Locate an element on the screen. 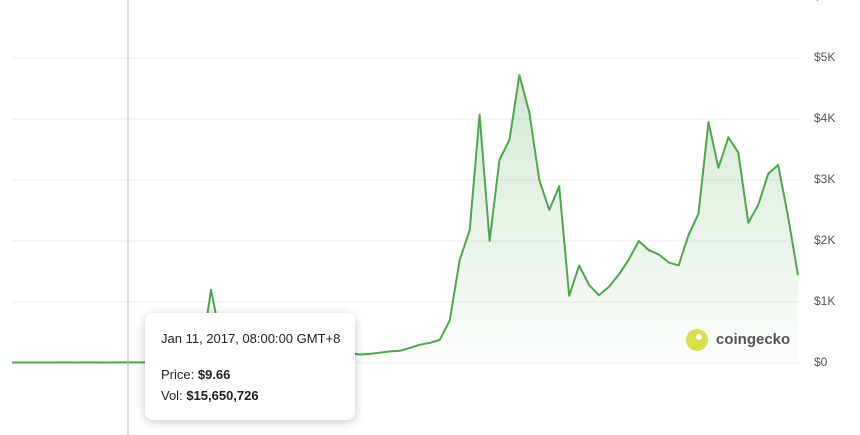  tooltip-date: Jan 11, 2017, 08:00:00 GMT+8 is located at coordinates (251, 338).